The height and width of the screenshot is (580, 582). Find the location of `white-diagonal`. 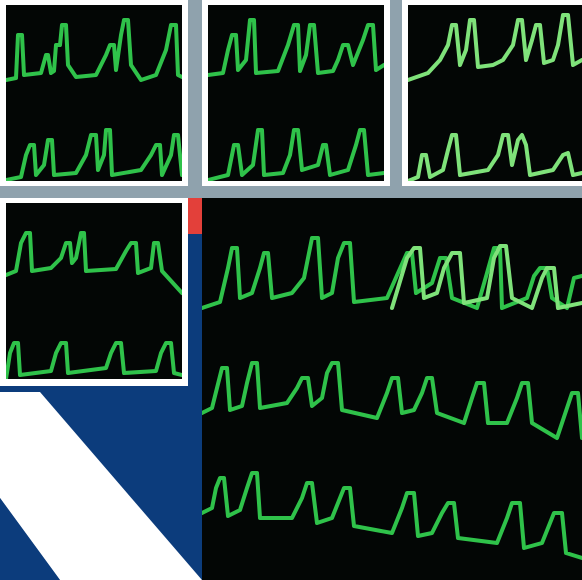

white-diagonal is located at coordinates (101, 486).